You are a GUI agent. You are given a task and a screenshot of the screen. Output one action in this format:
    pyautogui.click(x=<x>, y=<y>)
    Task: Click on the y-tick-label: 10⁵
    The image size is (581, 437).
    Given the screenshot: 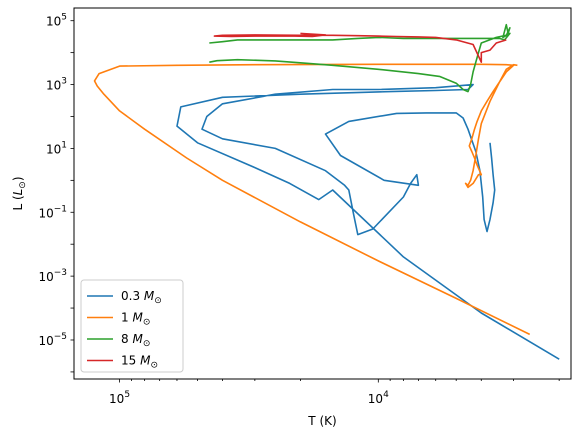 What is the action you would take?
    pyautogui.click(x=56, y=21)
    